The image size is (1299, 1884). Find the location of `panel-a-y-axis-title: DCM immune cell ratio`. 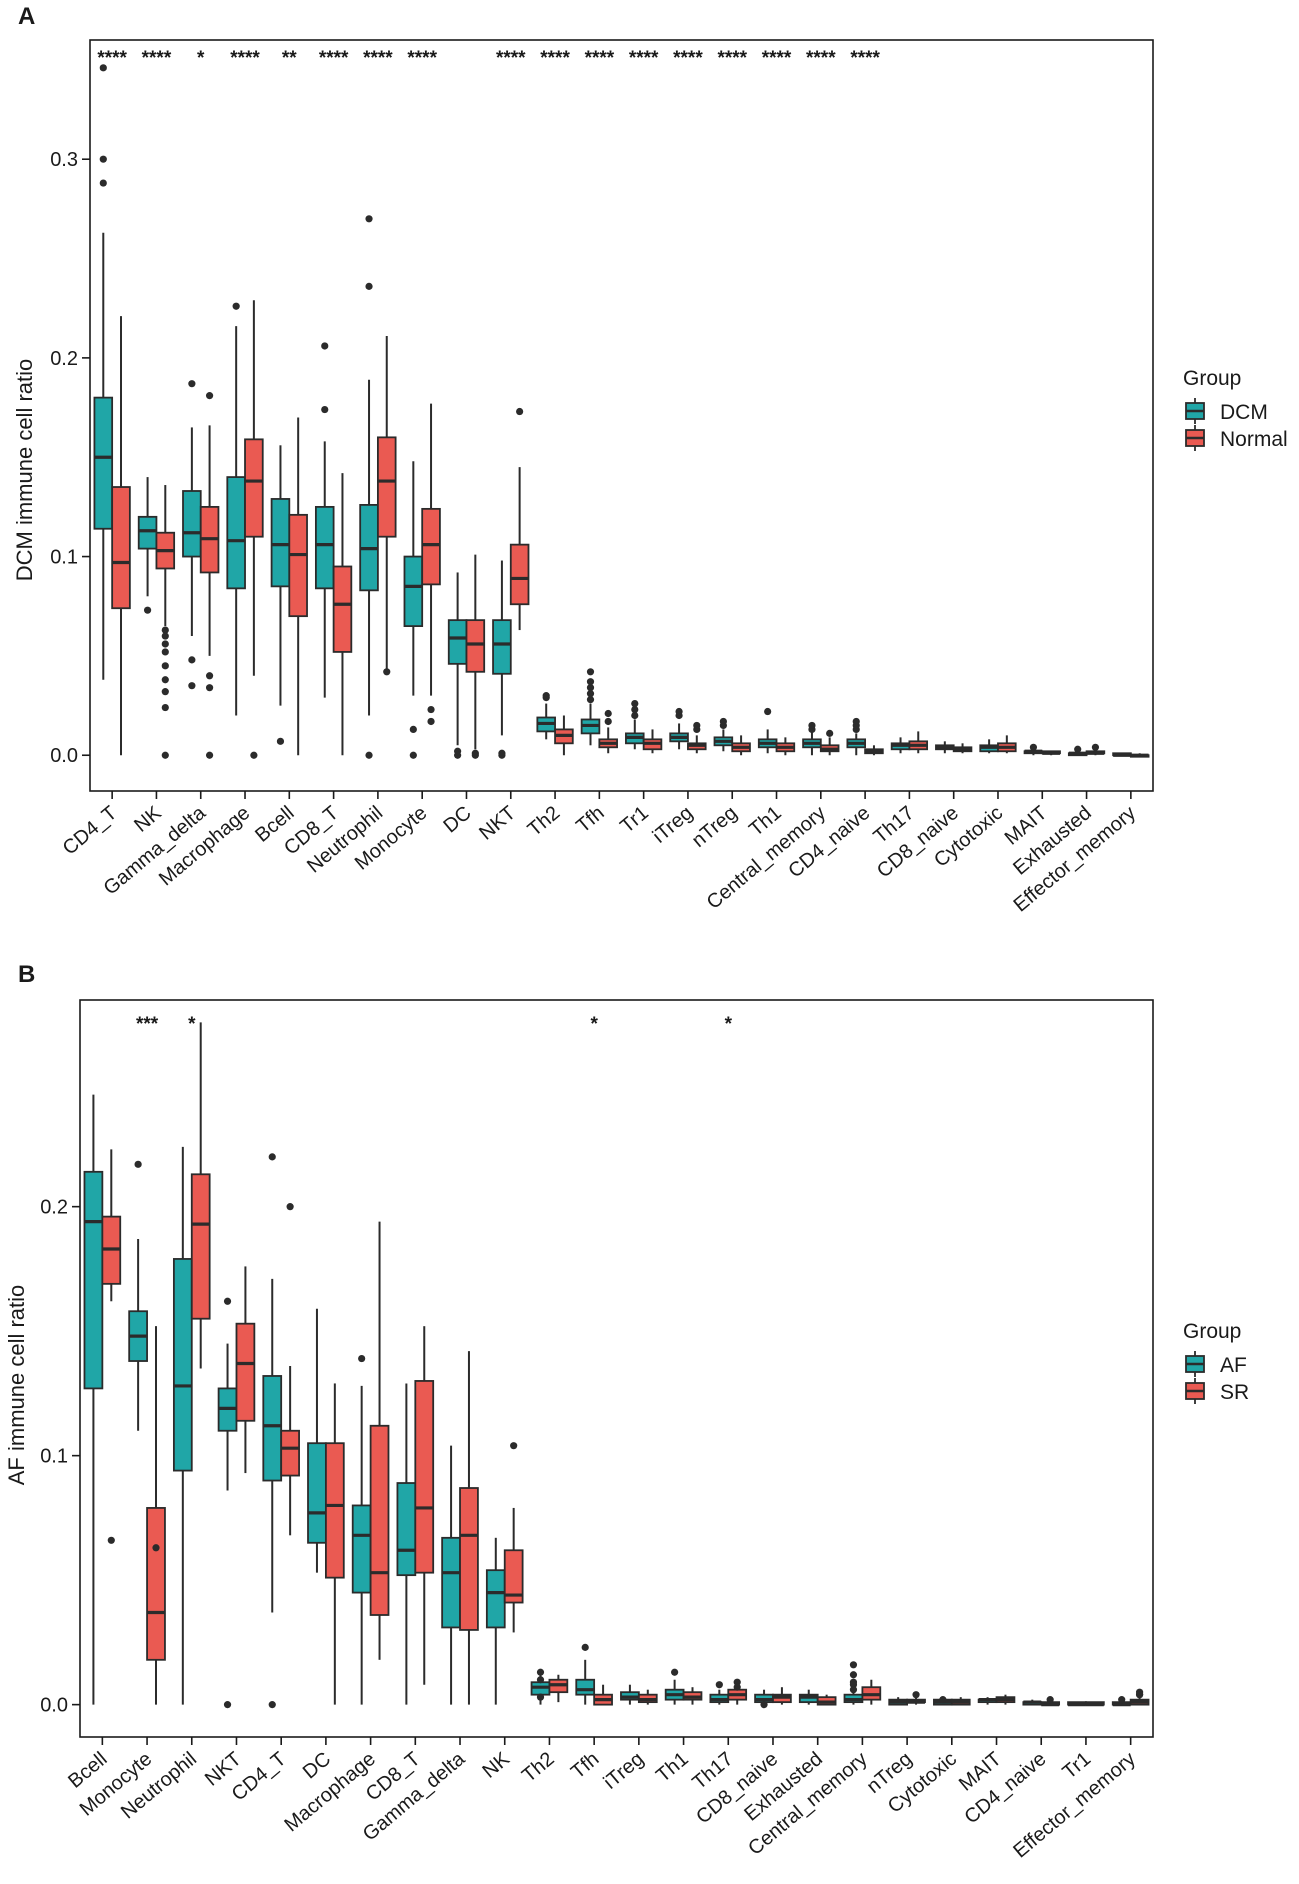

panel-a-y-axis-title: DCM immune cell ratio is located at coordinates (24, 470).